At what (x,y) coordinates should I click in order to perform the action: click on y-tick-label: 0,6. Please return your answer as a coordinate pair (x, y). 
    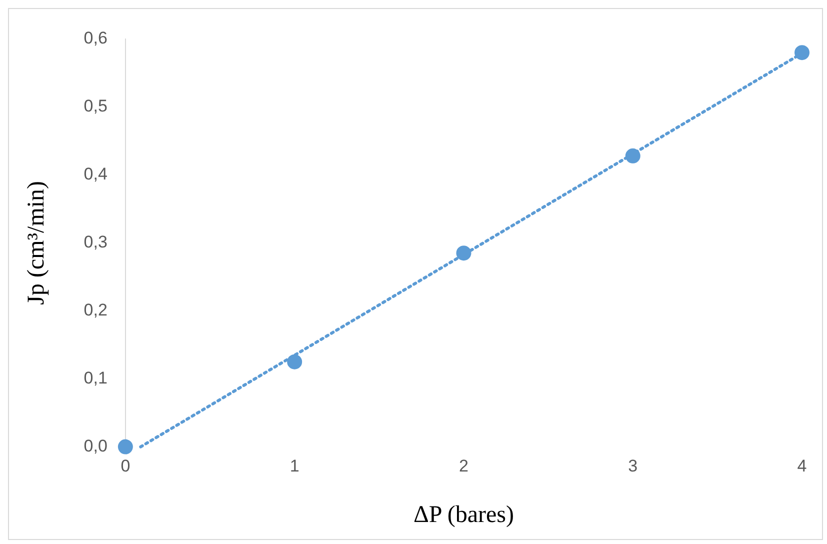
    Looking at the image, I should click on (96, 38).